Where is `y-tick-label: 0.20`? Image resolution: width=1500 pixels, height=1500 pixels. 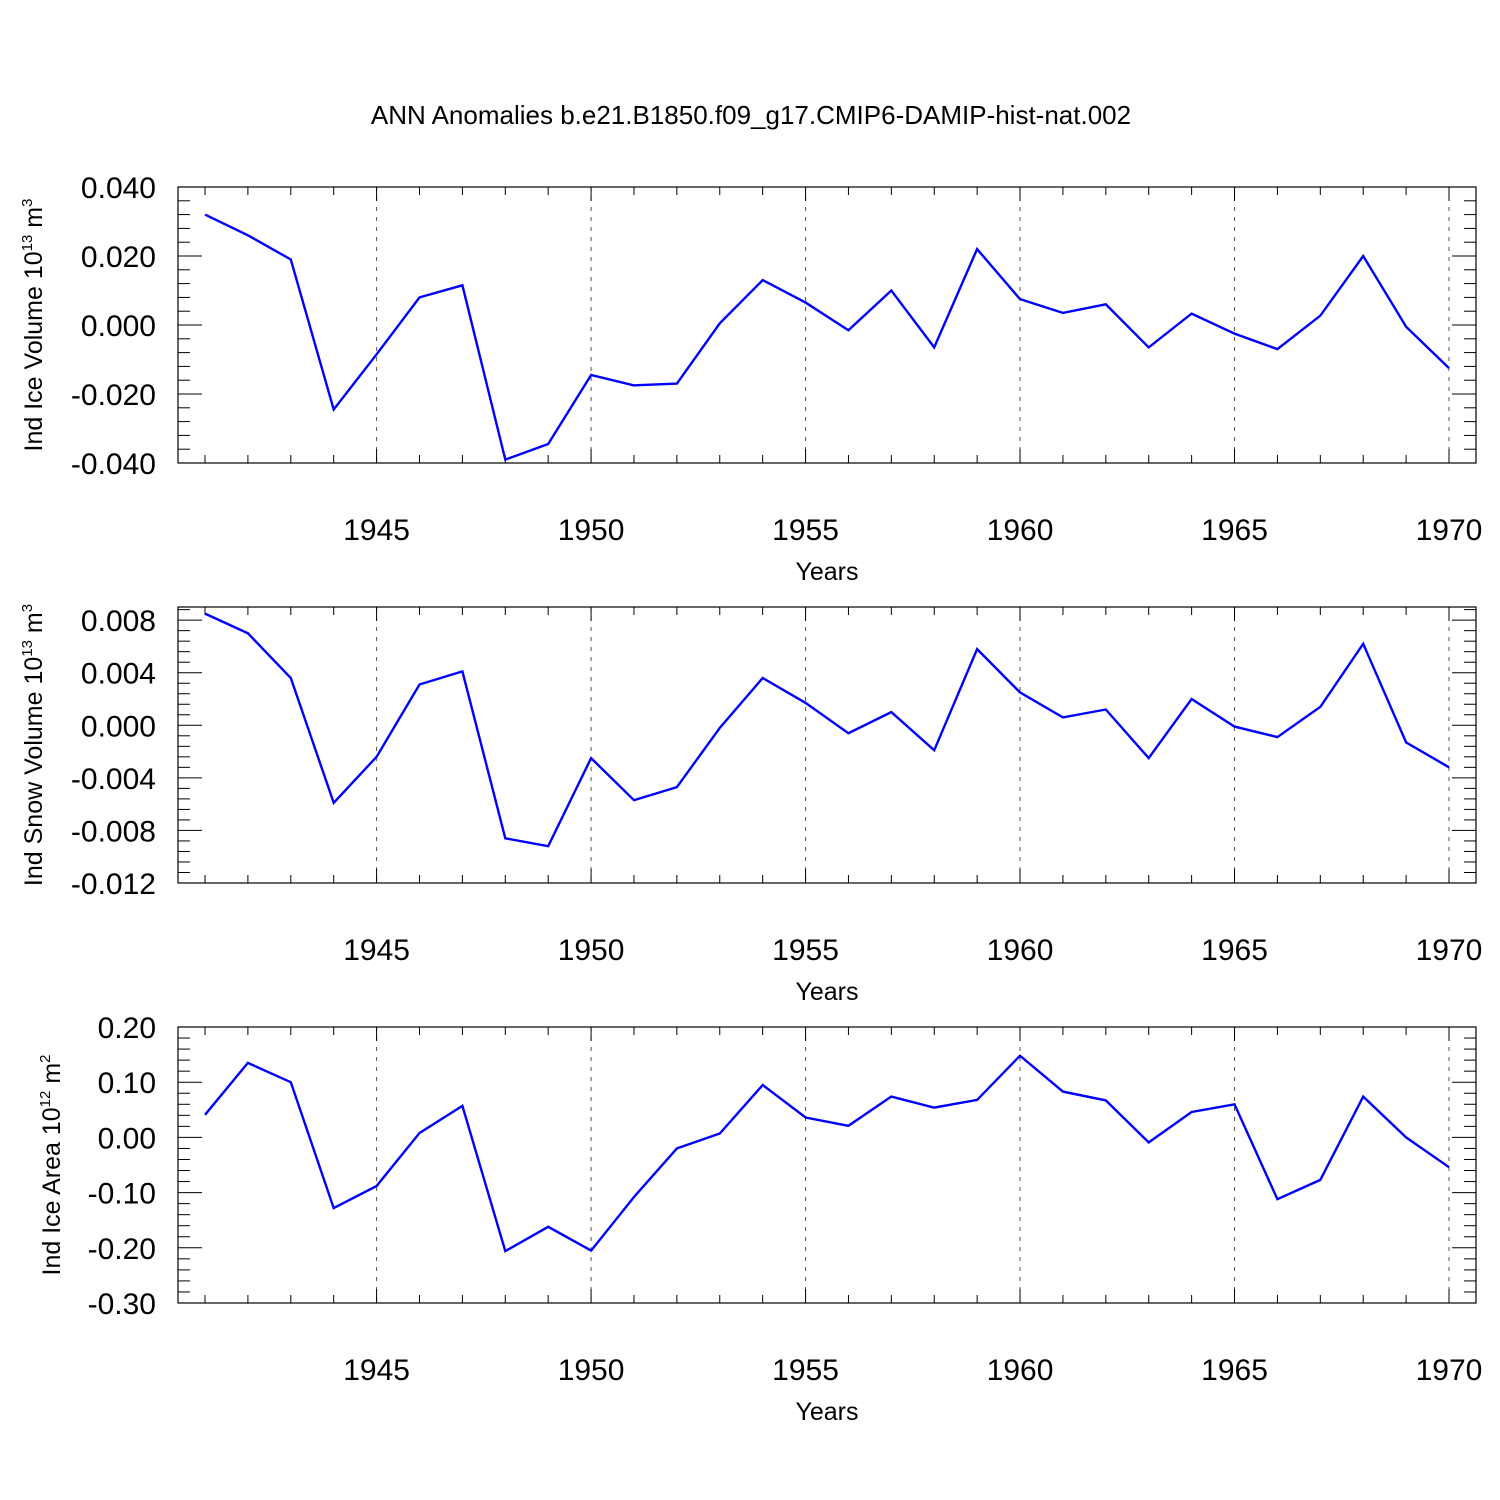 y-tick-label: 0.20 is located at coordinates (127, 1028).